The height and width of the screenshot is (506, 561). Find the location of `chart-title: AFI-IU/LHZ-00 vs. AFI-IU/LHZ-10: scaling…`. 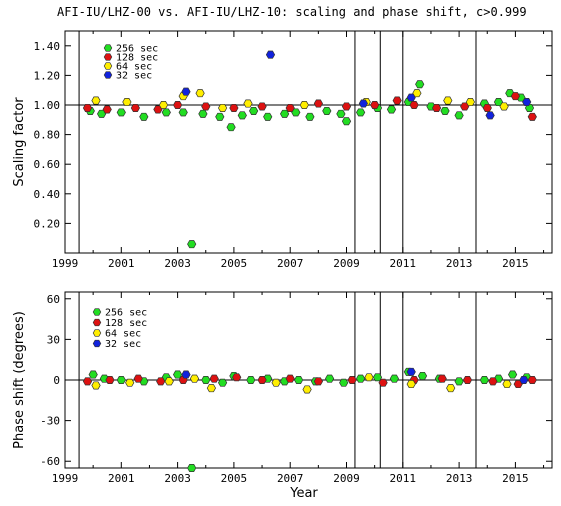

chart-title: AFI-IU/LHZ-00 vs. AFI-IU/LHZ-10: scaling… is located at coordinates (292, 12).